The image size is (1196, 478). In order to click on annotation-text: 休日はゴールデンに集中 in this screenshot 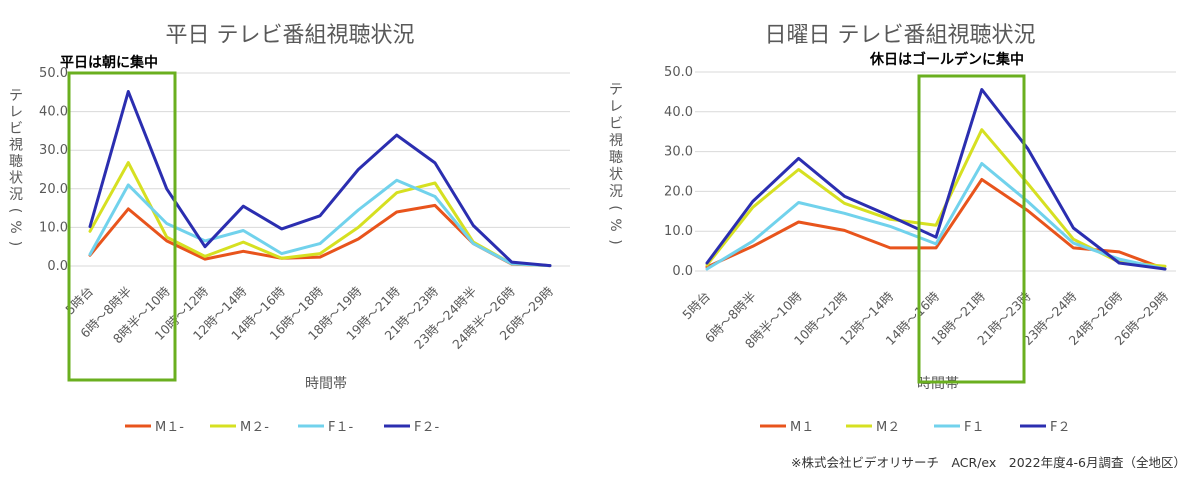, I will do `click(946, 59)`.